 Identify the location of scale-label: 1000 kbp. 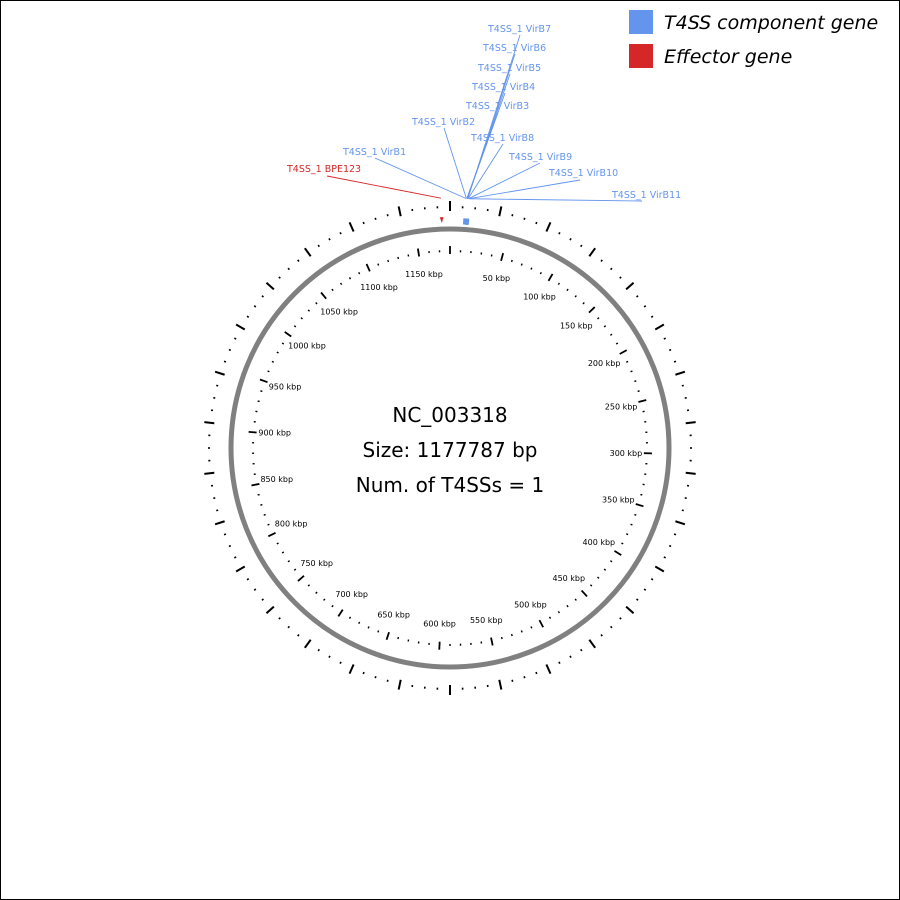
(307, 345).